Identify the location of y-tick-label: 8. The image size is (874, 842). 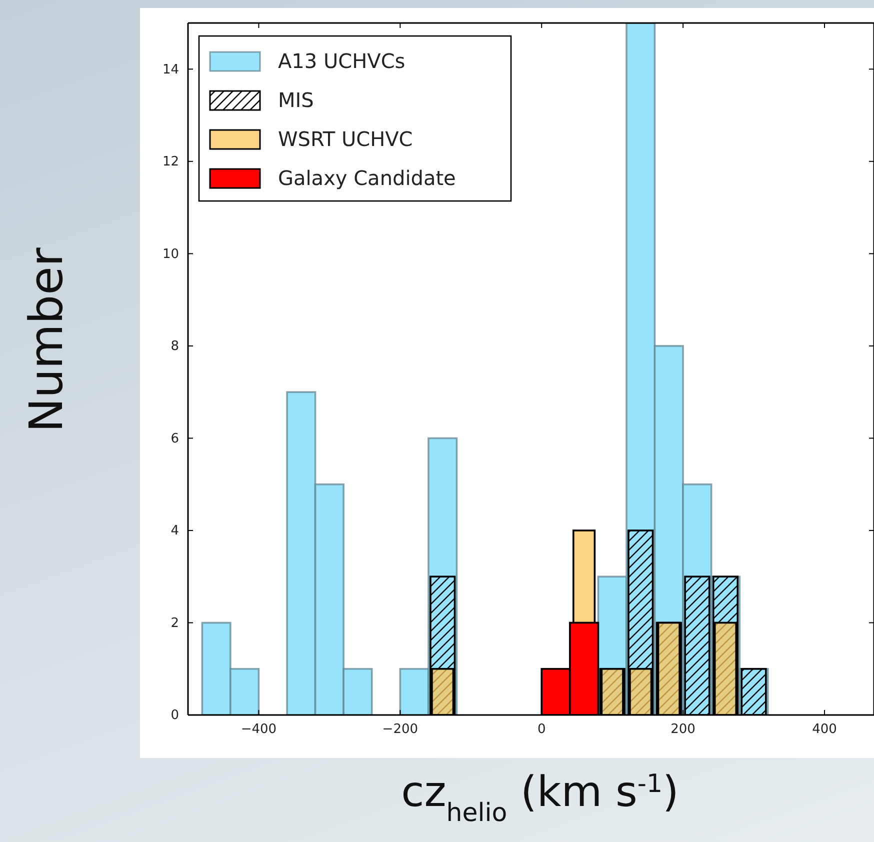
(174, 346).